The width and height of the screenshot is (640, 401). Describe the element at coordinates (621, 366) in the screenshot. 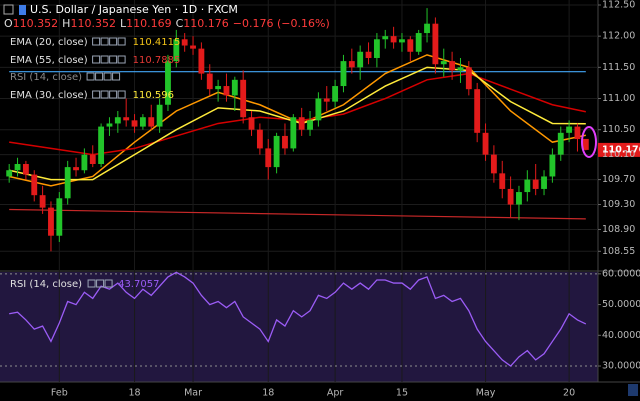

I see `y-tick-label: 30.0000` at that location.